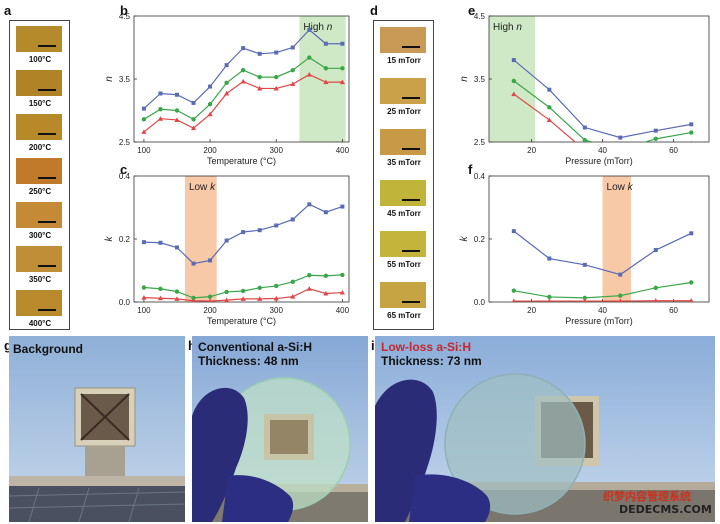 Image resolution: width=720 pixels, height=524 pixels. I want to click on pressure-swatch-label: 55 mTorr, so click(404, 264).